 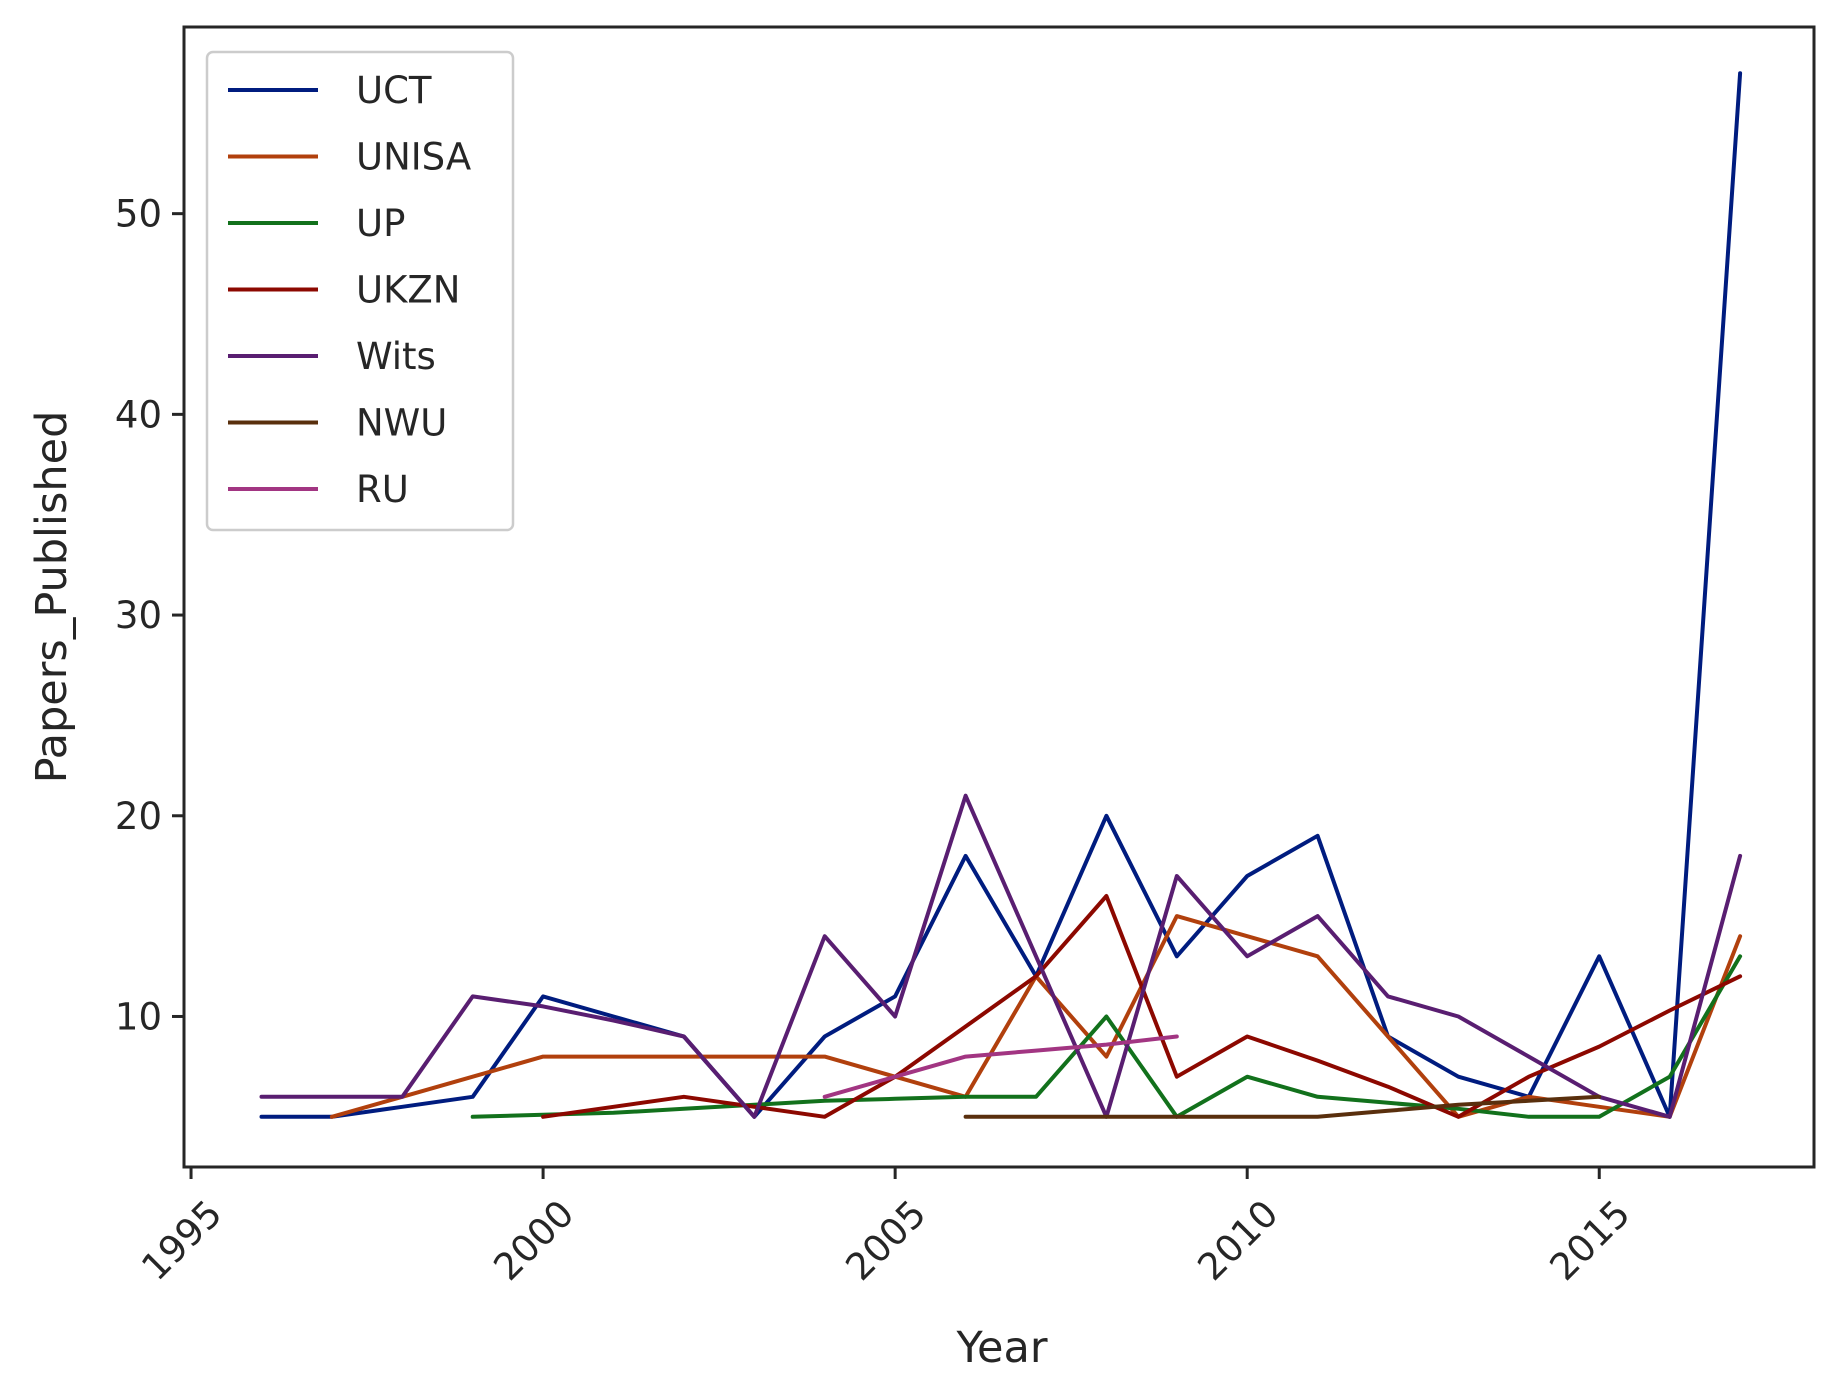 What do you see at coordinates (533, 1240) in the screenshot?
I see `x-tick-label: 2000` at bounding box center [533, 1240].